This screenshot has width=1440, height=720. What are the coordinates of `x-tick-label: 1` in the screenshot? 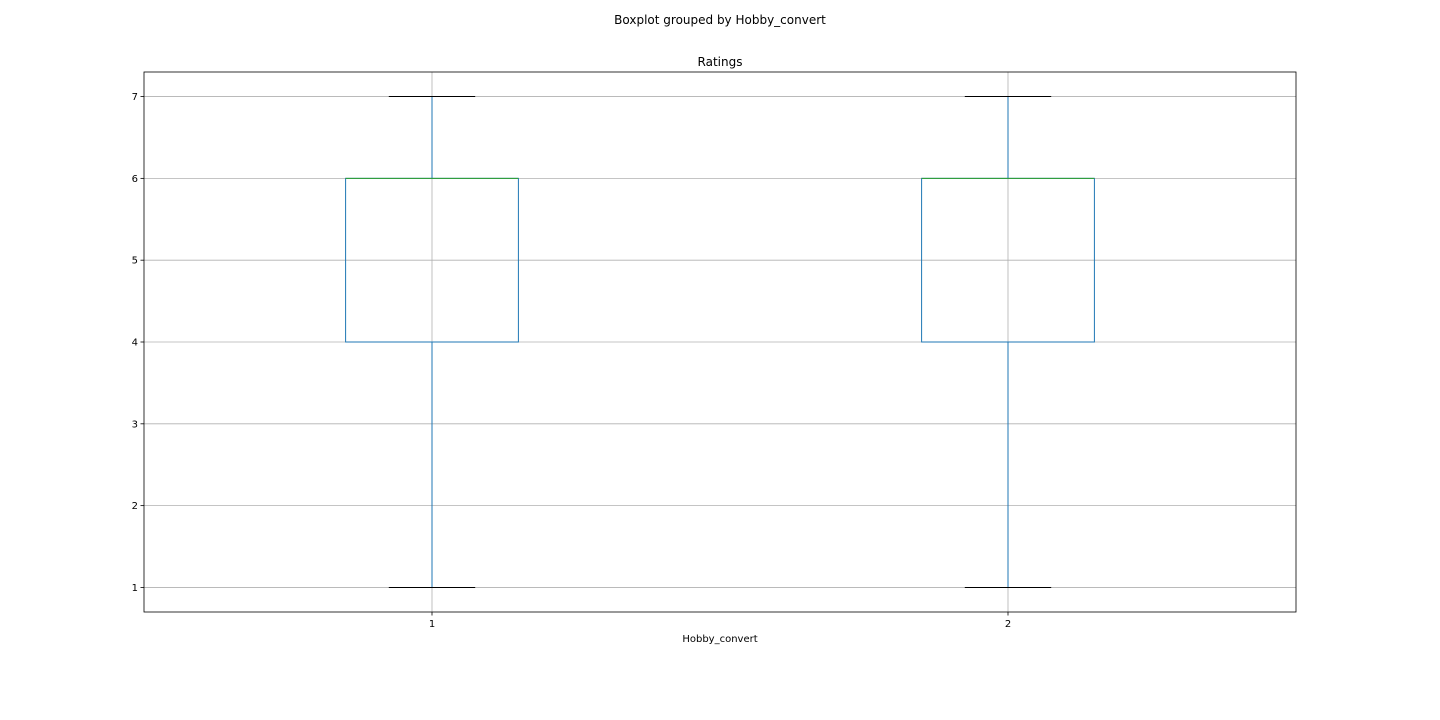 It's located at (432, 624).